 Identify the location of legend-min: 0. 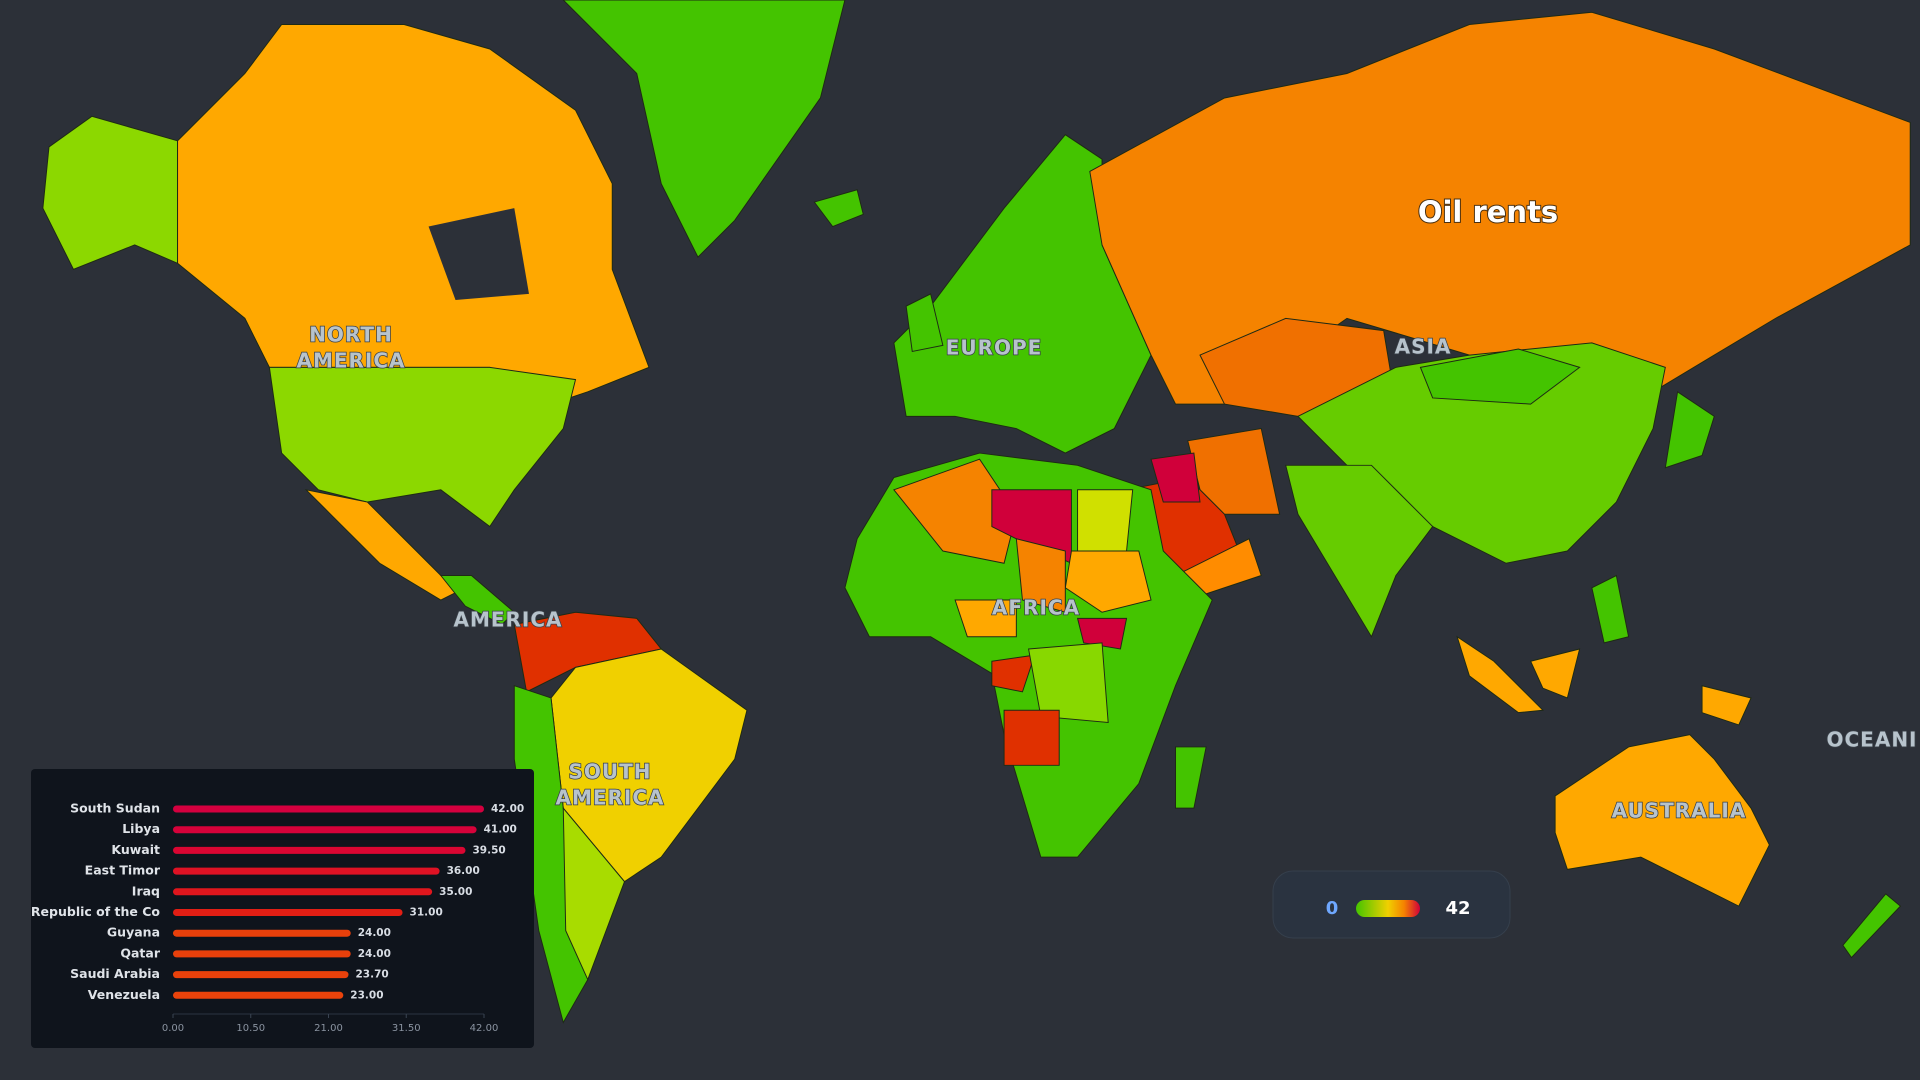
(1332, 908).